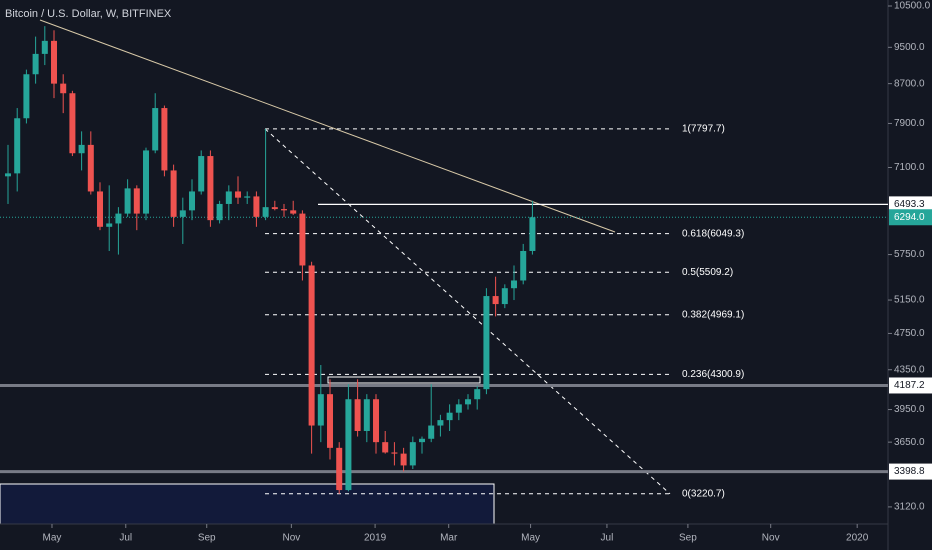 This screenshot has width=932, height=550. I want to click on price-label: 3398.8, so click(909, 471).